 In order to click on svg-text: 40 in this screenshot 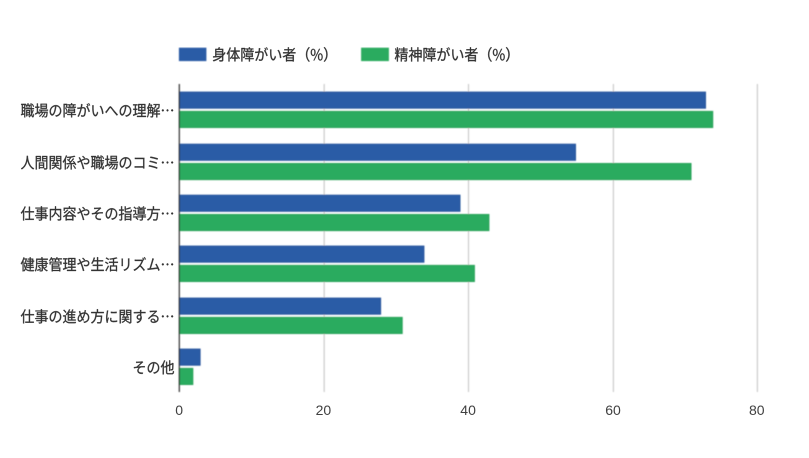, I will do `click(468, 410)`.